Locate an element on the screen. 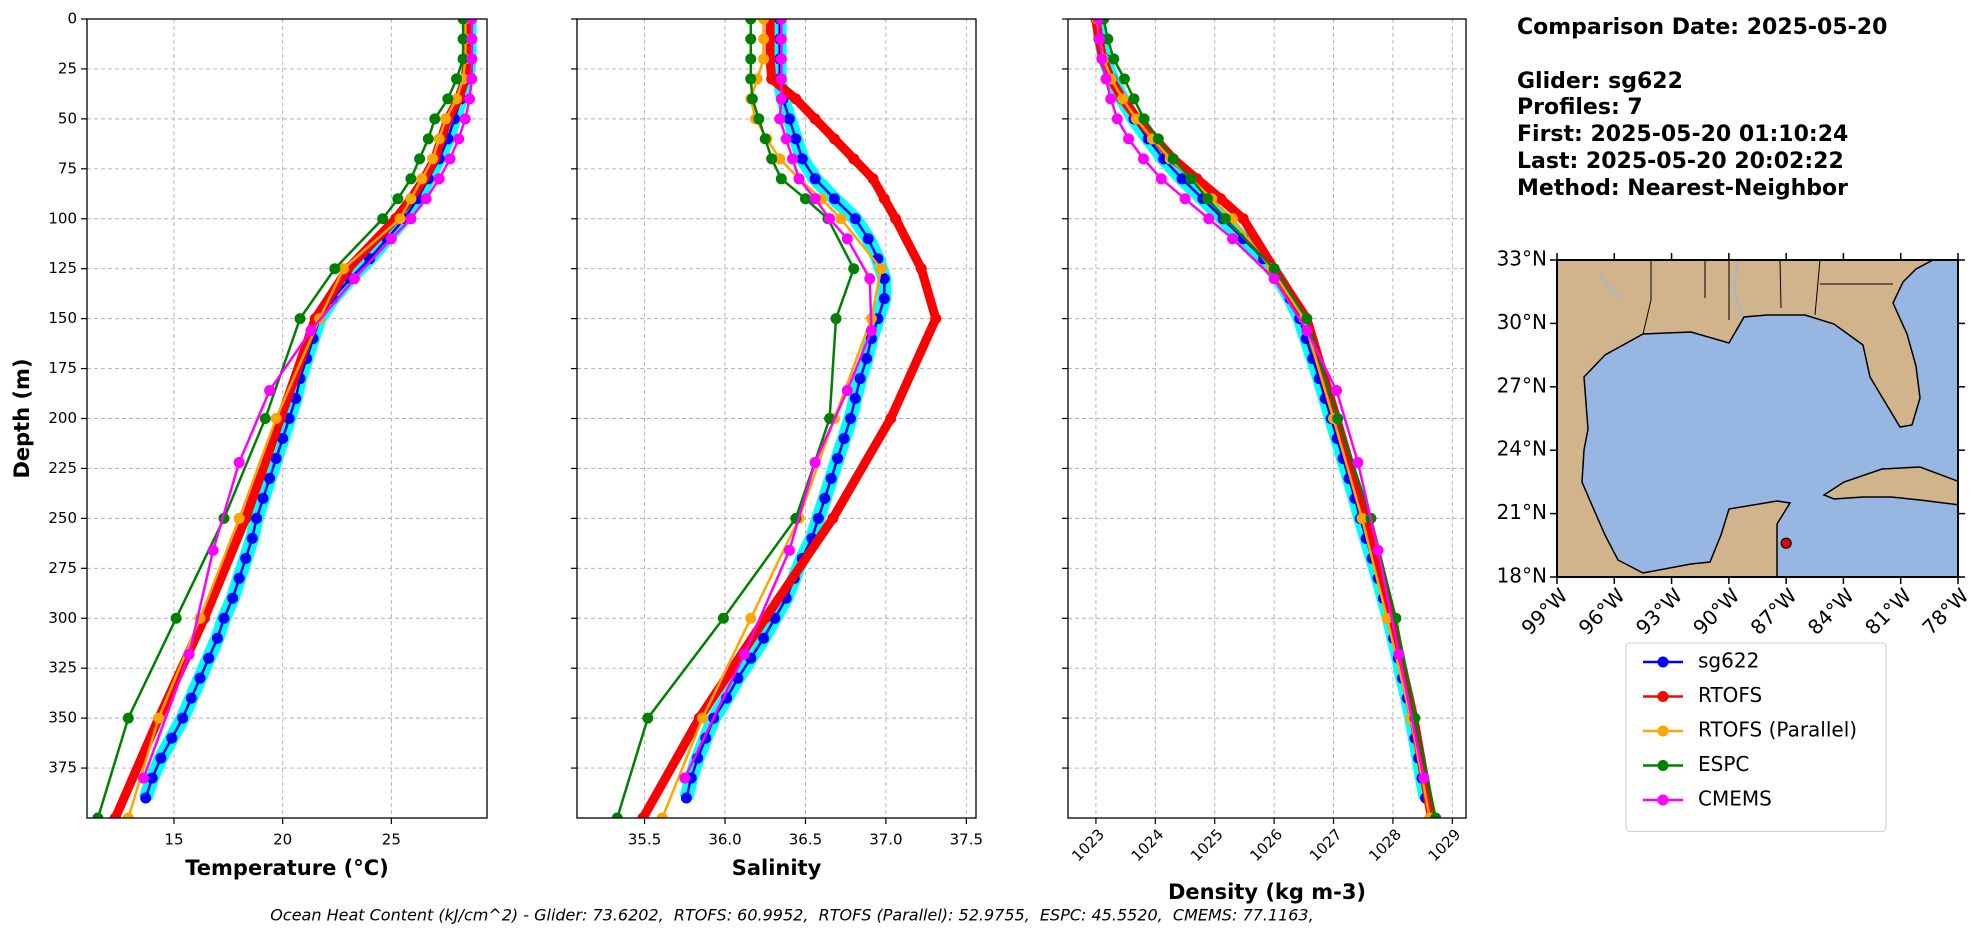 The width and height of the screenshot is (1987, 934). x-tick-label: 37.0 is located at coordinates (885, 840).